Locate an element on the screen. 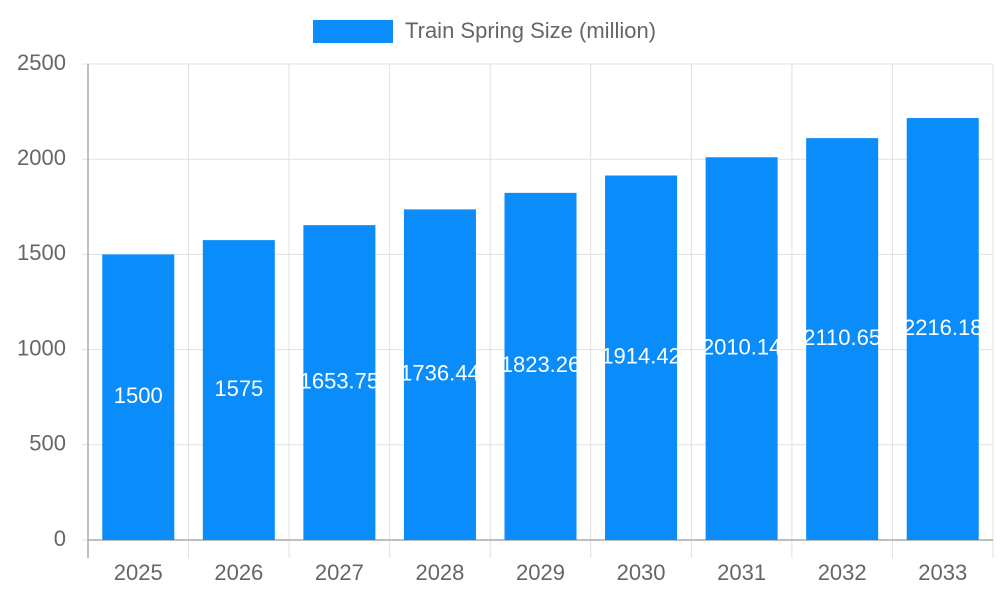 The width and height of the screenshot is (1000, 600). x-tick-label: 2032 is located at coordinates (842, 572).